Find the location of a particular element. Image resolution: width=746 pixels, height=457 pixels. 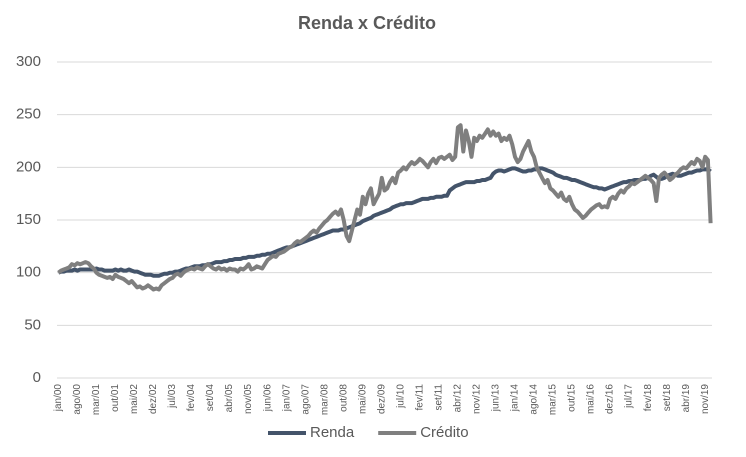

x-tick-label: out/08 is located at coordinates (343, 398).